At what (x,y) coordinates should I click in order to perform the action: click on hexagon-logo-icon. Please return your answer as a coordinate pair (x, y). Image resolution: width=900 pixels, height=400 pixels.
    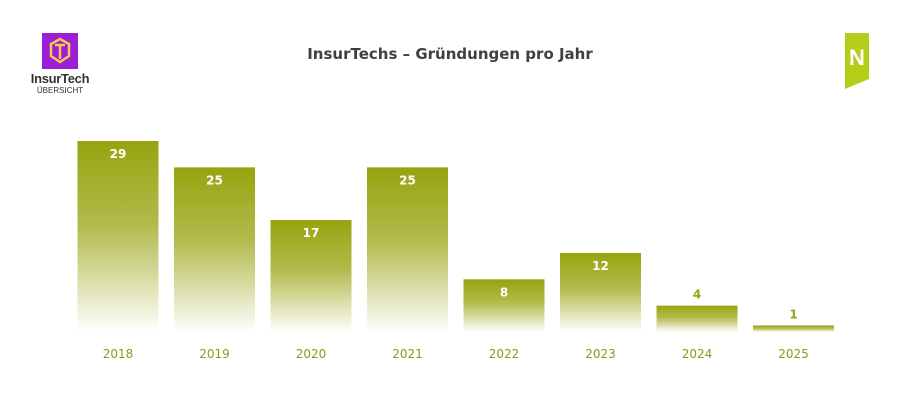
    Looking at the image, I should click on (60, 51).